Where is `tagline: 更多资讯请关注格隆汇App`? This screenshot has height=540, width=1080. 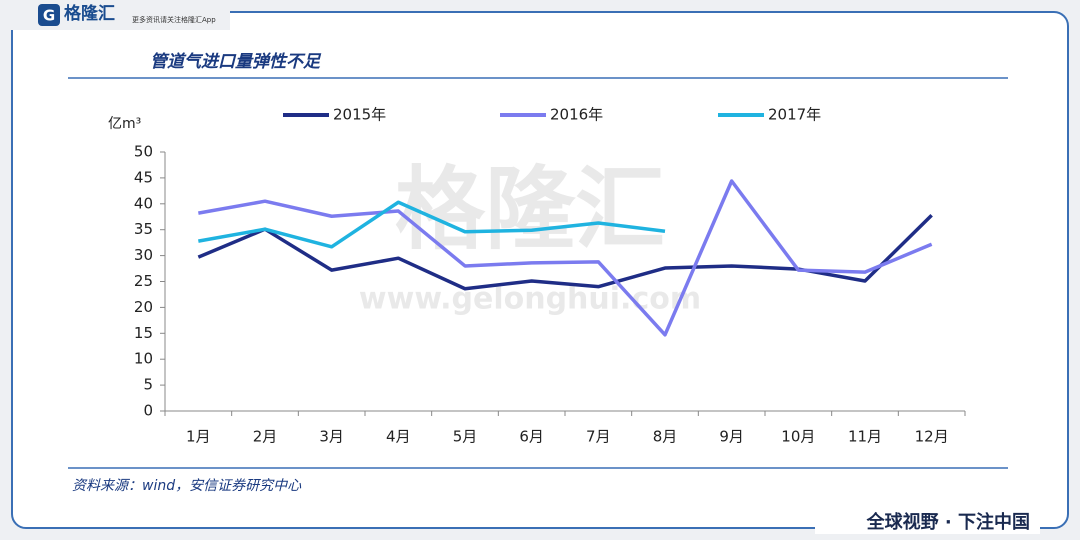 tagline: 更多资讯请关注格隆汇App is located at coordinates (174, 19).